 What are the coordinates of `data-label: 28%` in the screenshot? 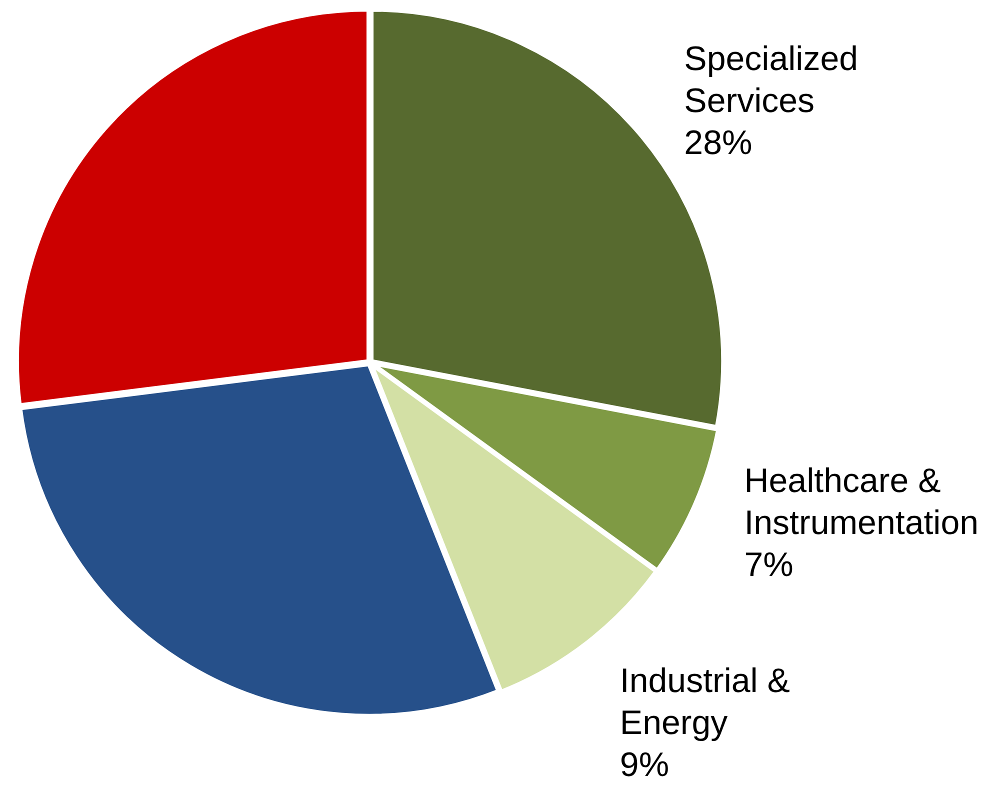 It's located at (718, 143).